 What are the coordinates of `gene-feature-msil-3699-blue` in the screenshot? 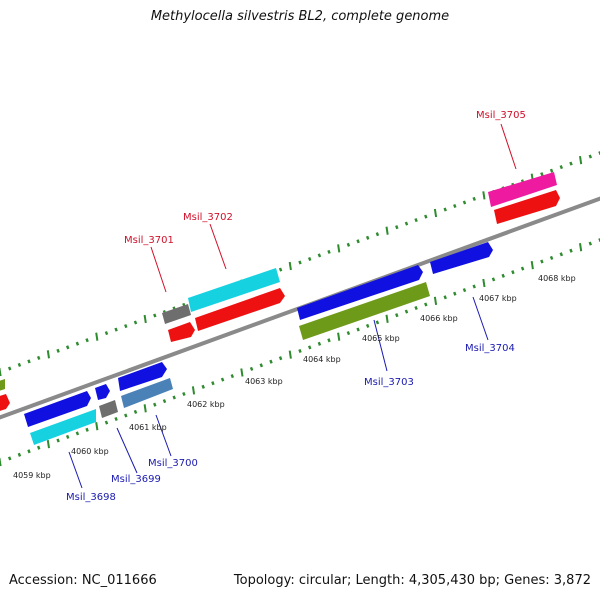 It's located at (102, 392).